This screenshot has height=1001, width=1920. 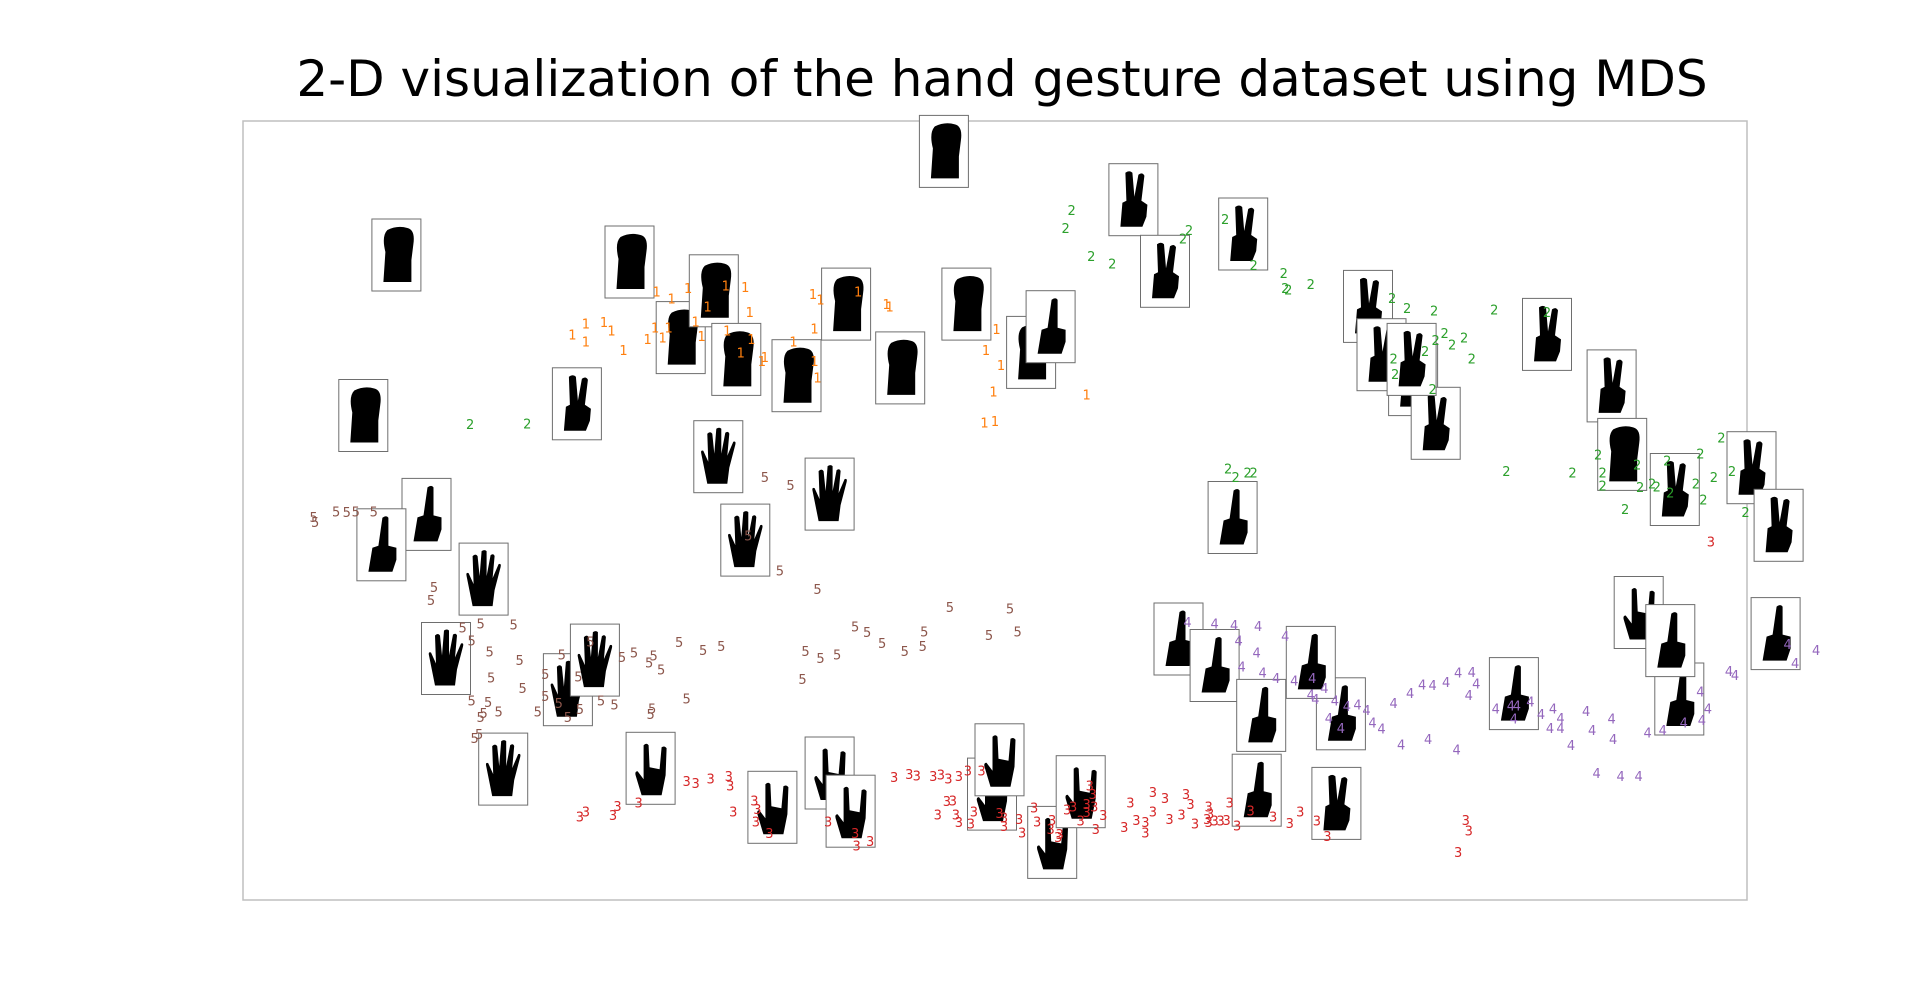 I want to click on hand-five-icon, so click(x=503, y=768).